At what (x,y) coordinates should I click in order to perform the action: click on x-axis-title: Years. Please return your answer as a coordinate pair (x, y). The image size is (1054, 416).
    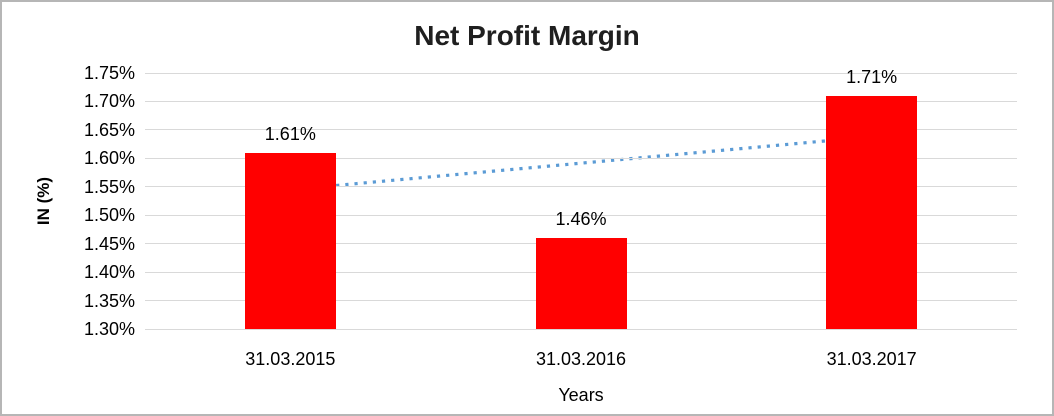
    Looking at the image, I should click on (581, 395).